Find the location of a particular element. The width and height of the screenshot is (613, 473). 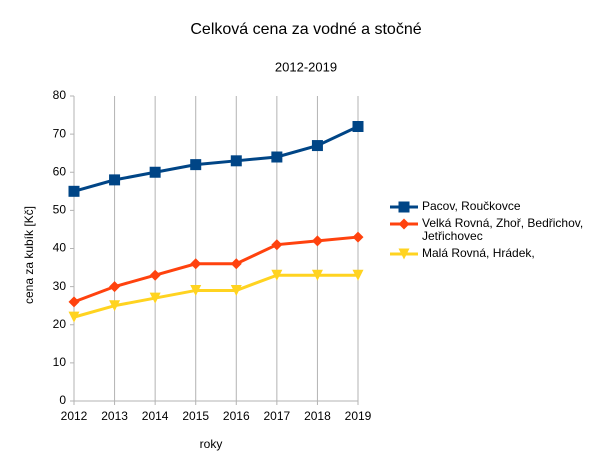

y-tick-label: 0 is located at coordinates (62, 400).